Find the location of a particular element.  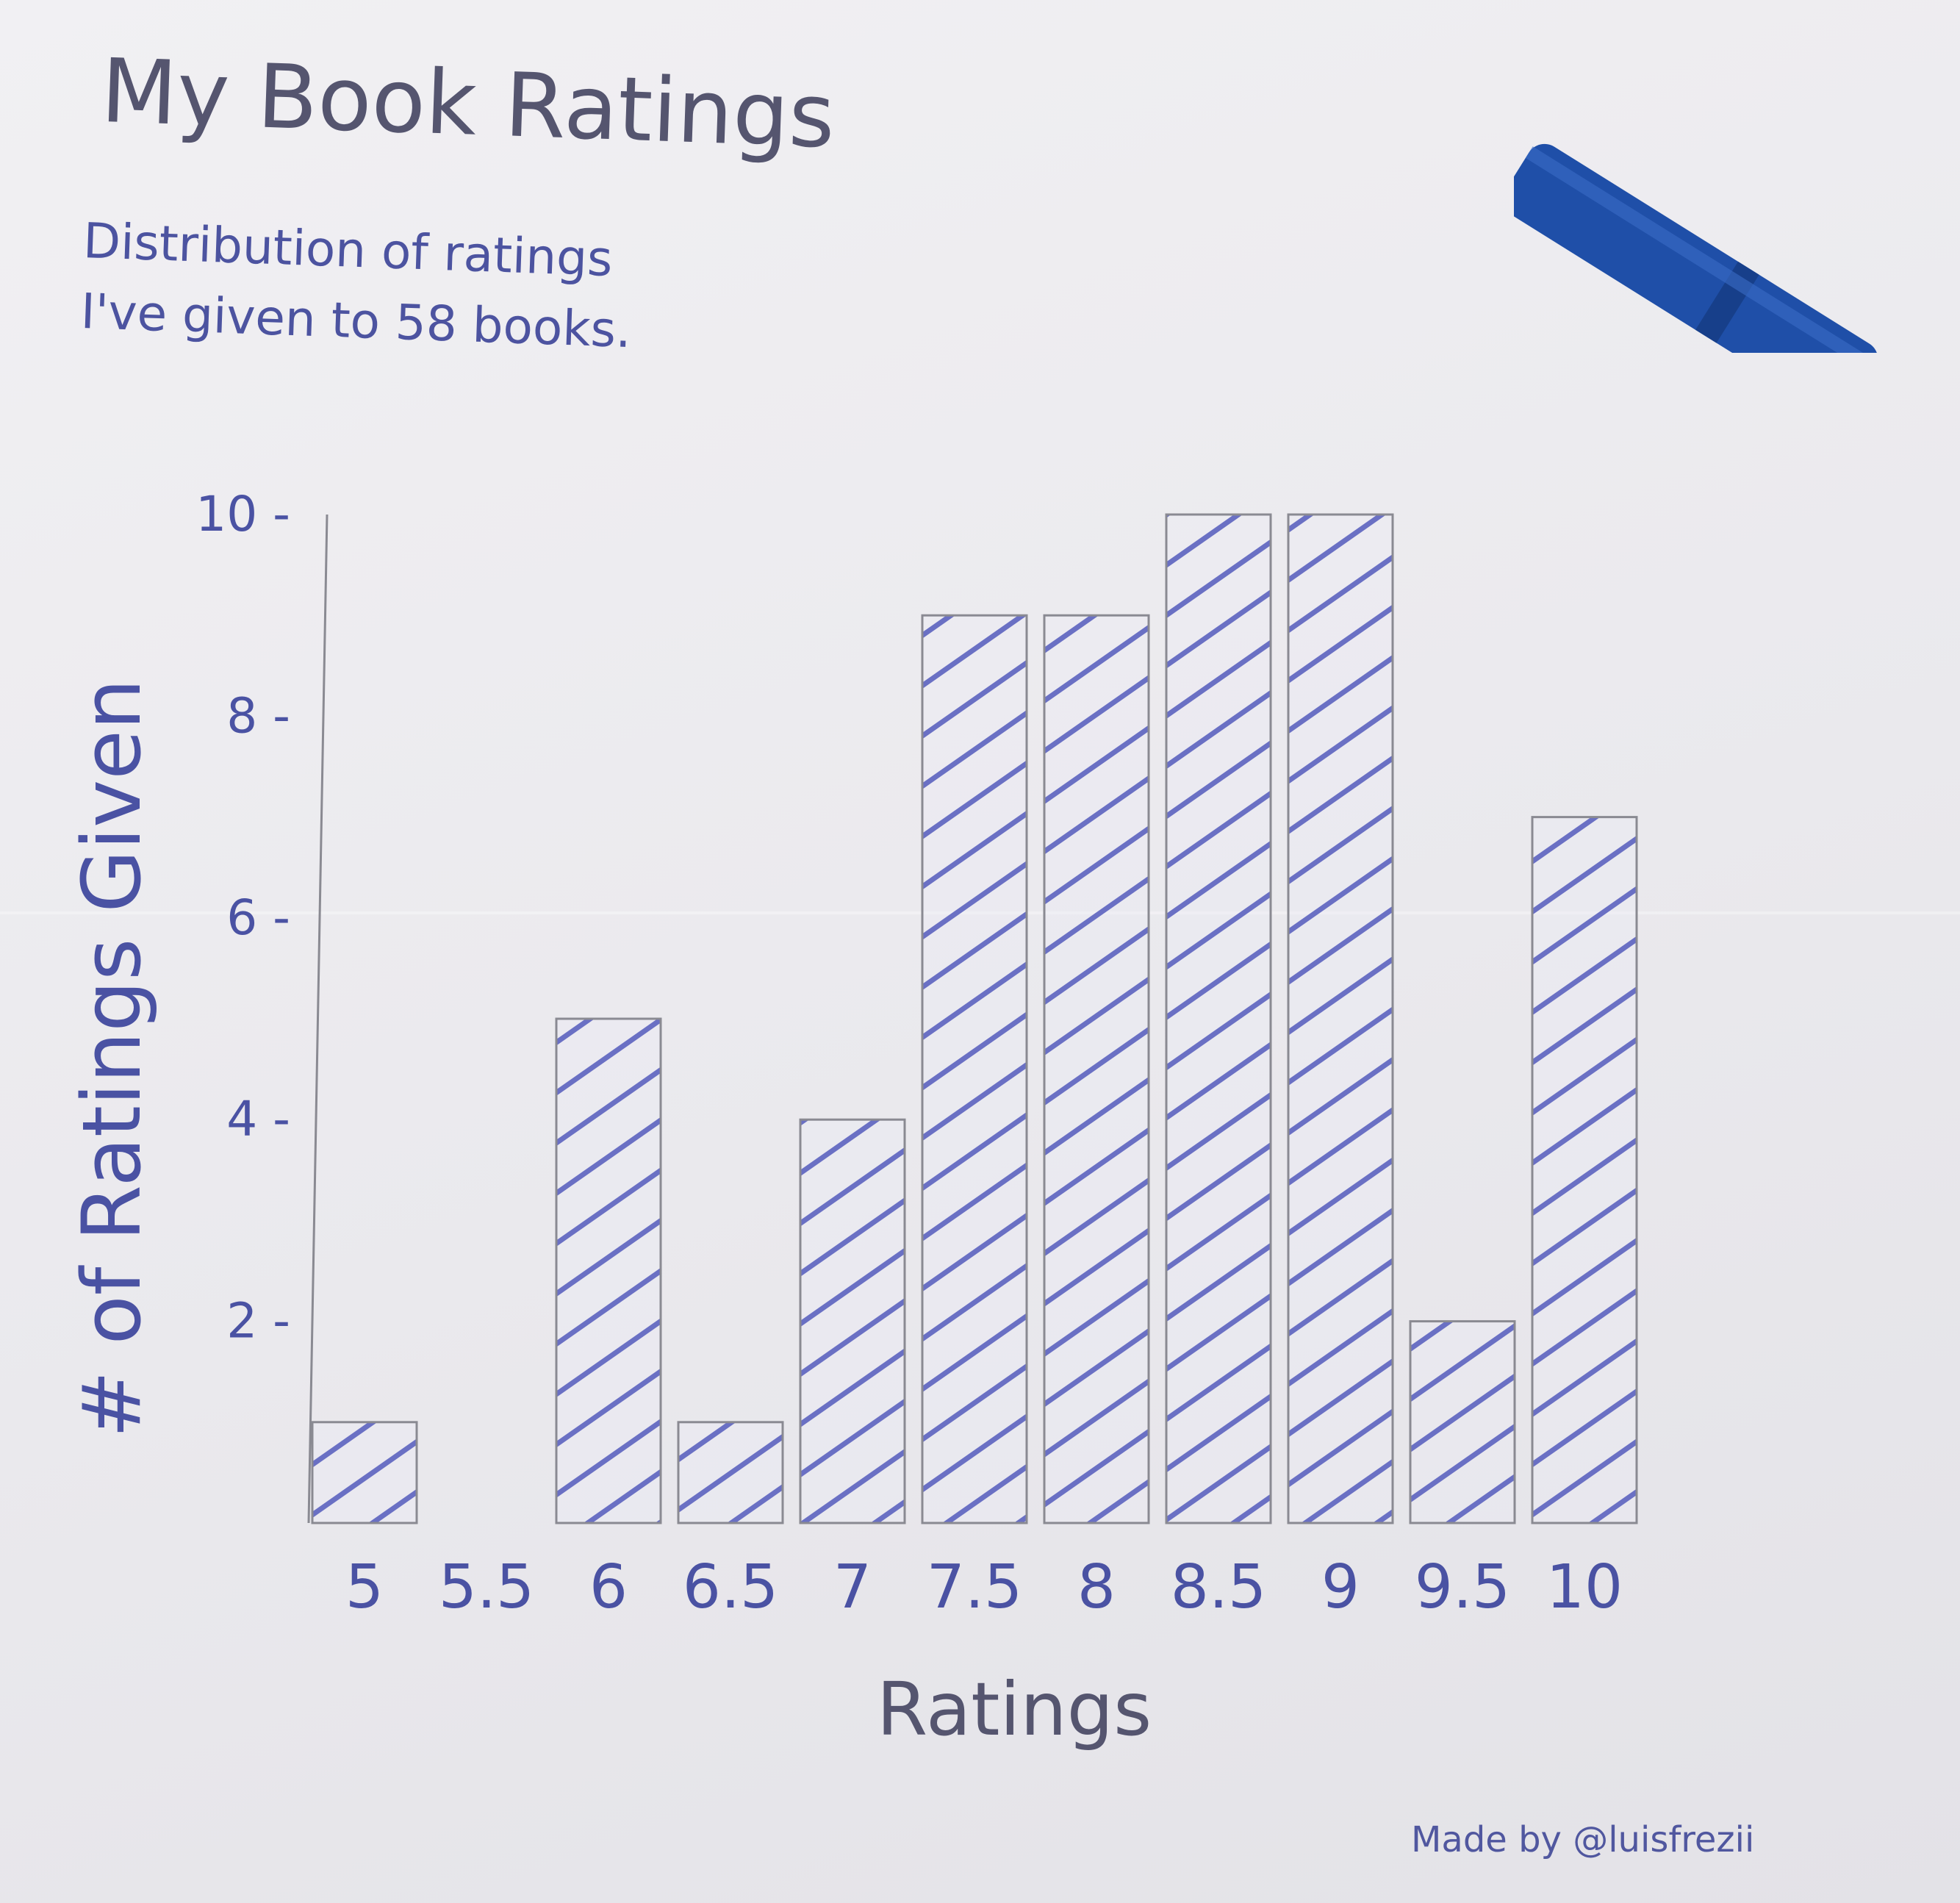

credit-text: Made by @luisfrezii is located at coordinates (1583, 1840).